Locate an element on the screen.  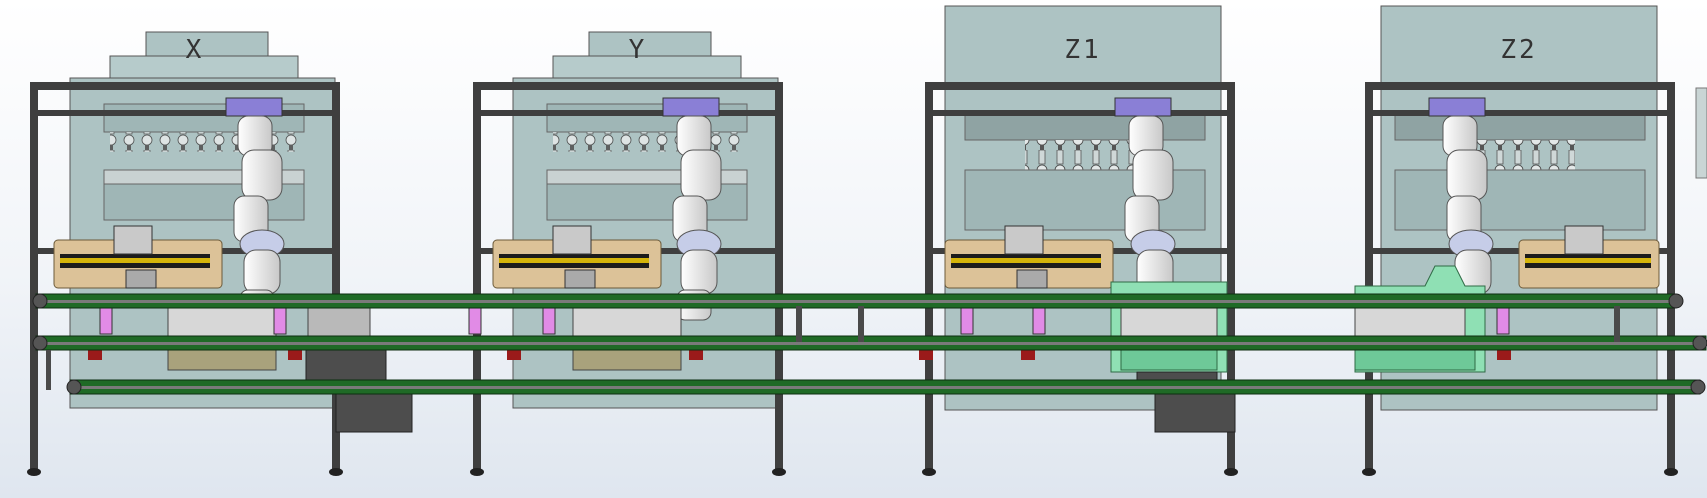
station-label-x: X is located at coordinates (195, 50).